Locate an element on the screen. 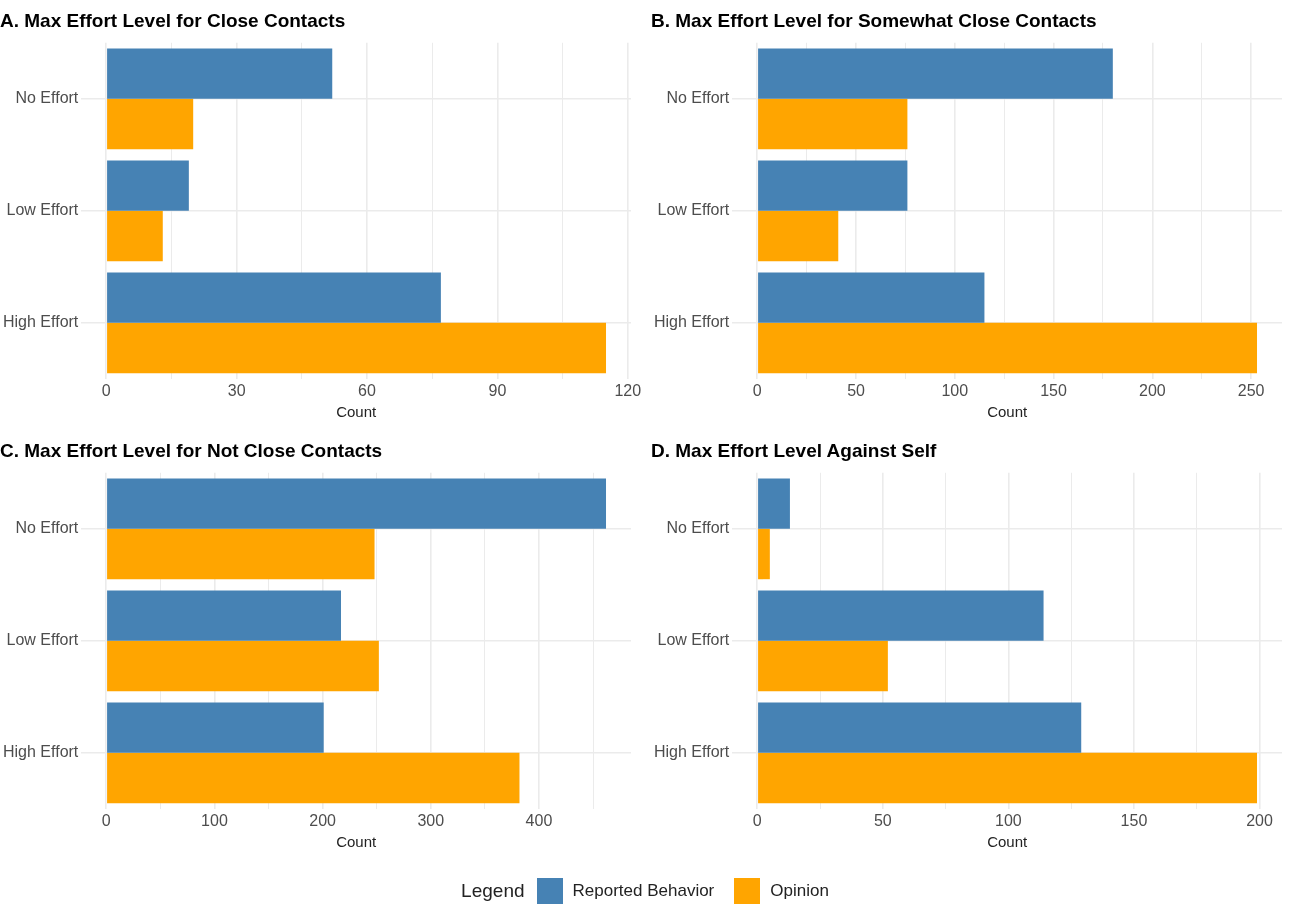 Image resolution: width=1302 pixels, height=917 pixels. legend-title: Legend is located at coordinates (493, 891).